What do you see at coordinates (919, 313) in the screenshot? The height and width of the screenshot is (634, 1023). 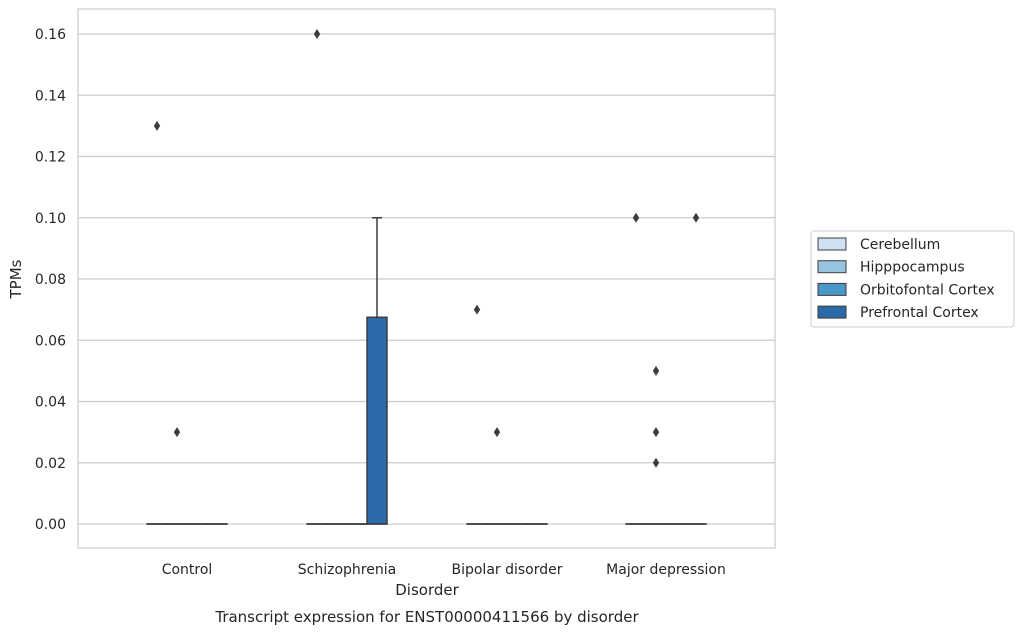 I see `legend-label: Prefrontal Cortex` at bounding box center [919, 313].